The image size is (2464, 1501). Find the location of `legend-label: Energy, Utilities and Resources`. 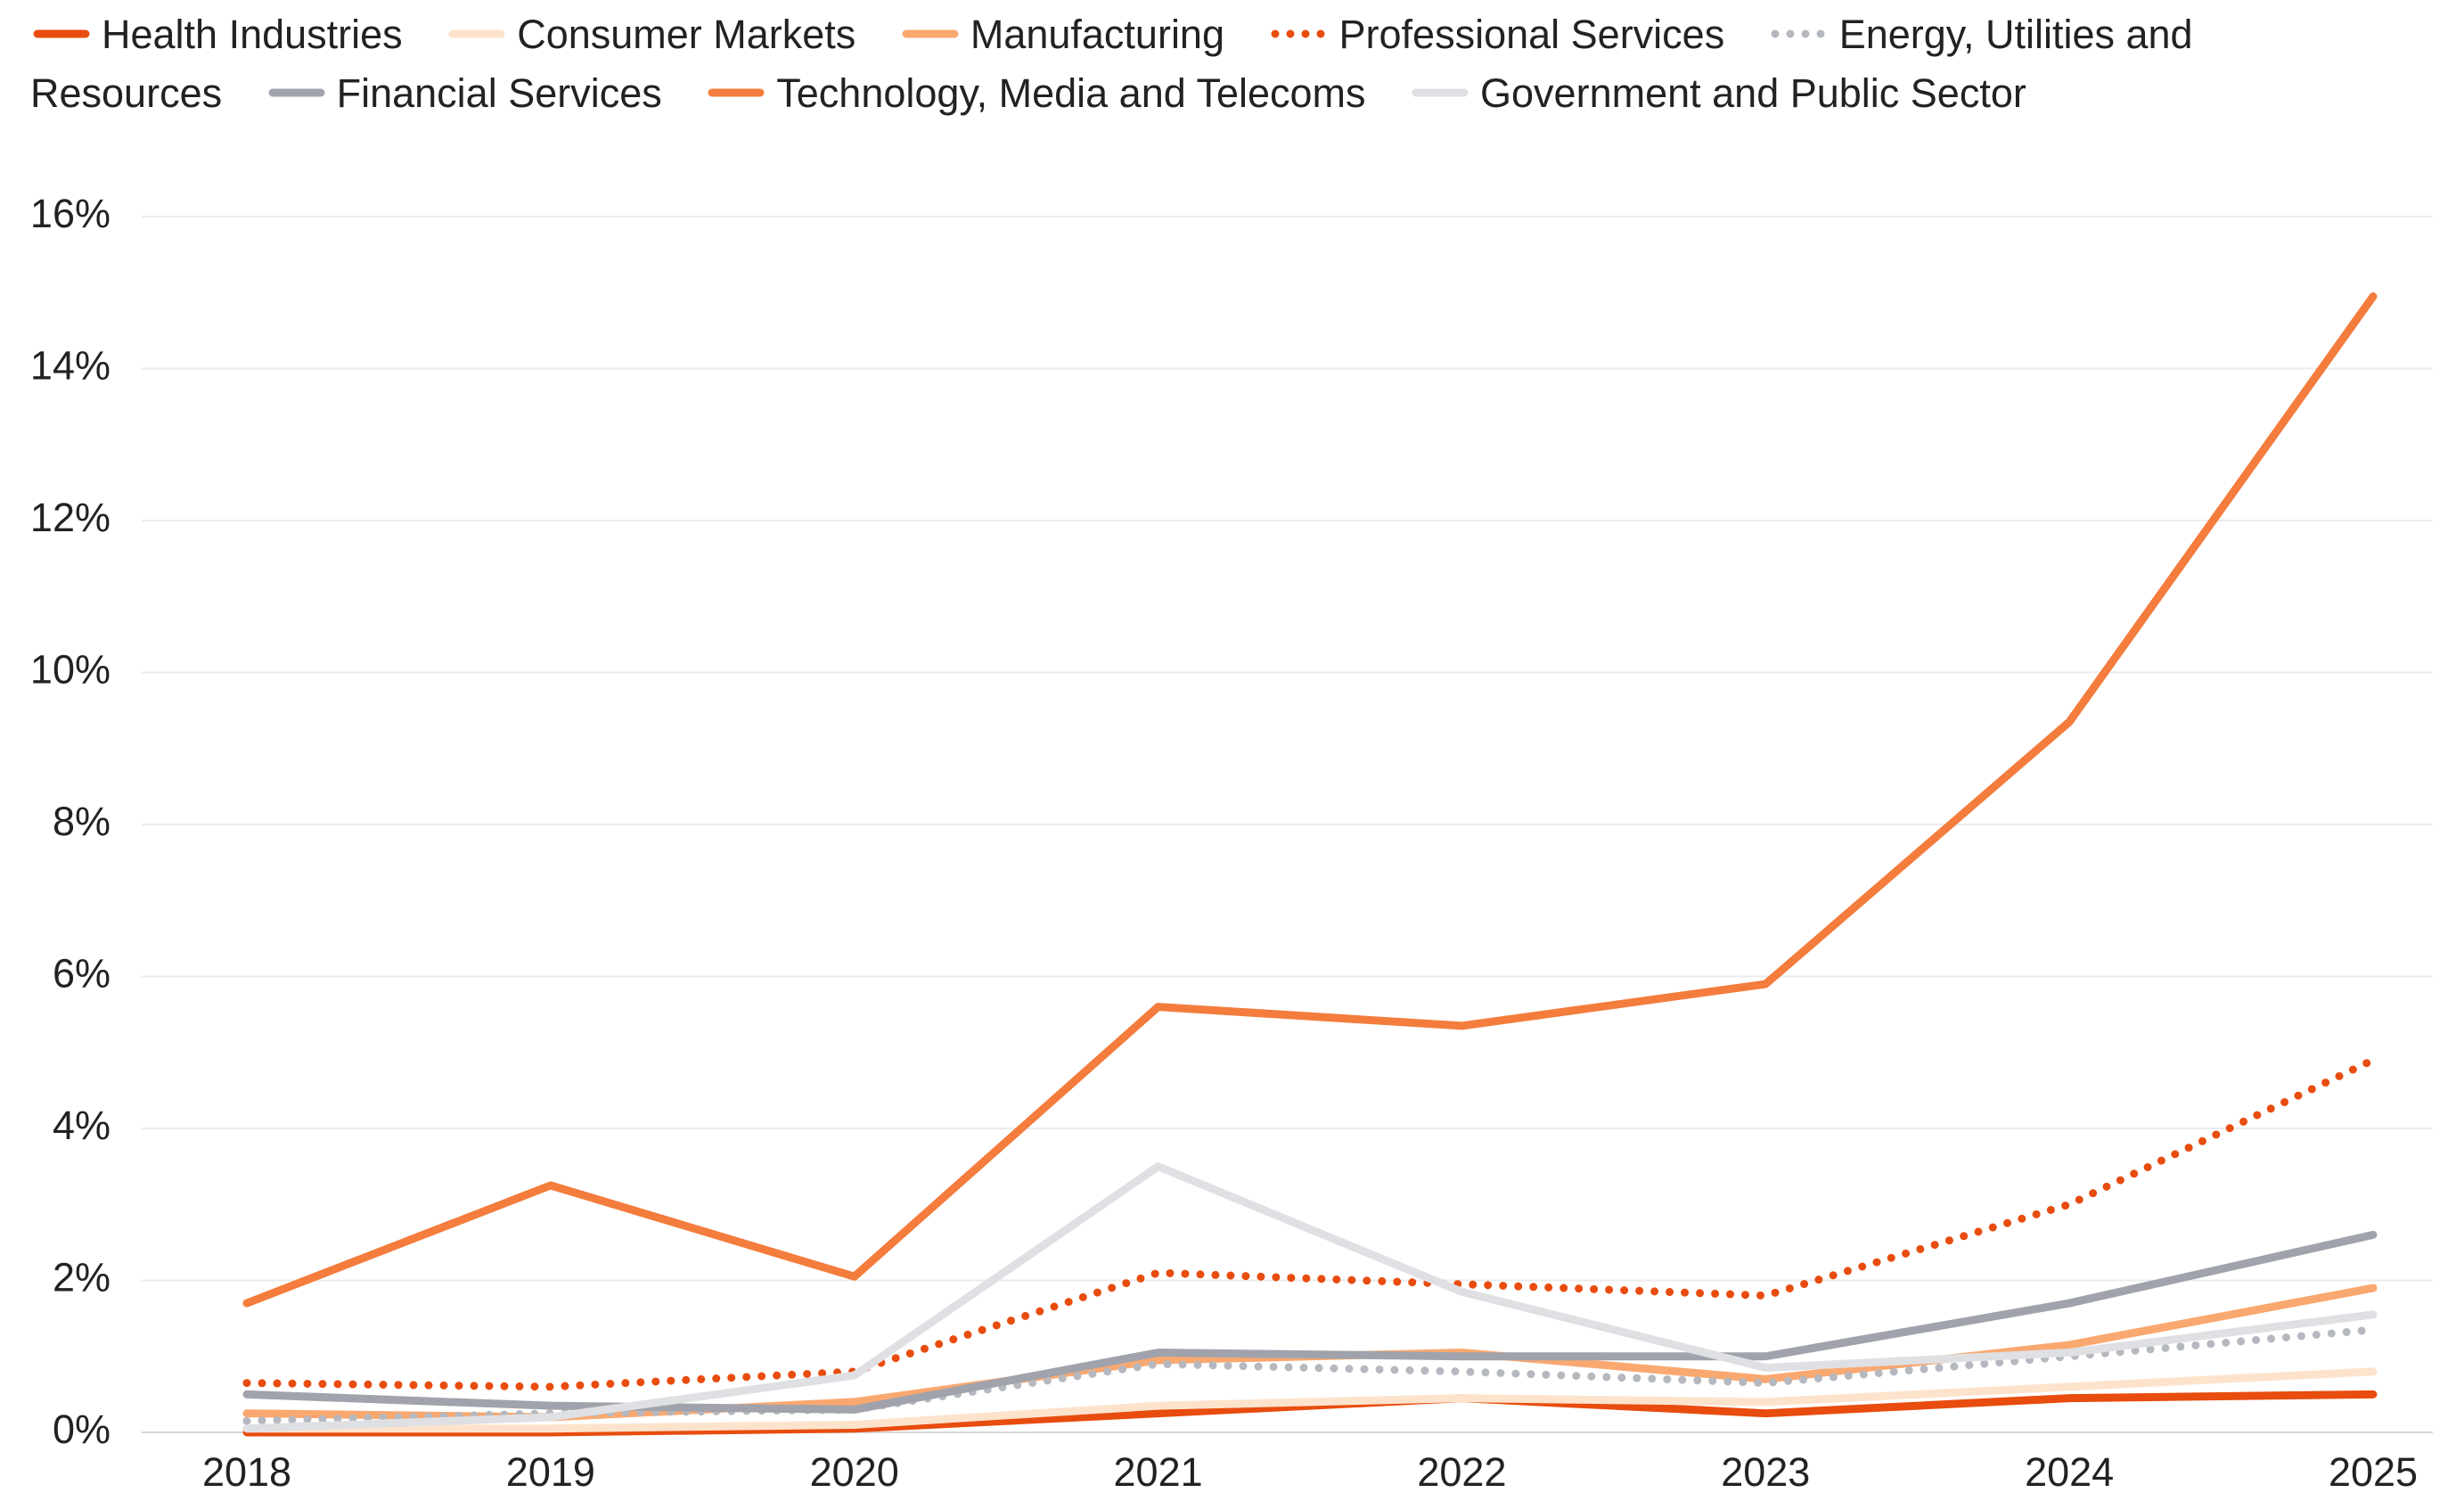

legend-label: Energy, Utilities and Resources is located at coordinates (1111, 64).